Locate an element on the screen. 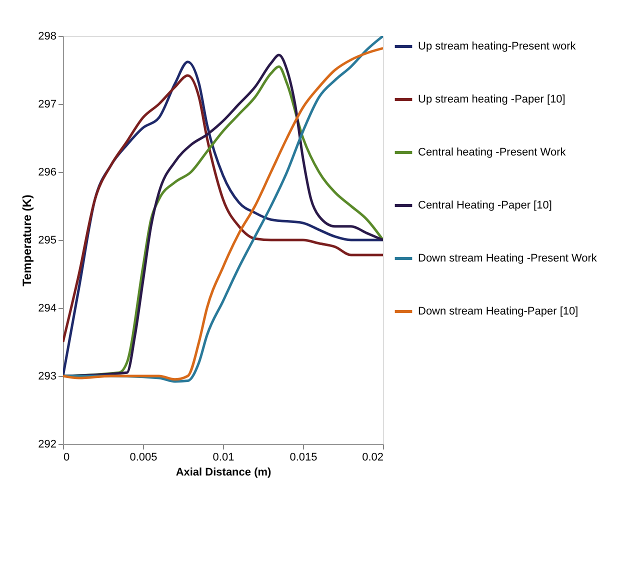  legend-label: Central heating -Present Work is located at coordinates (492, 152).